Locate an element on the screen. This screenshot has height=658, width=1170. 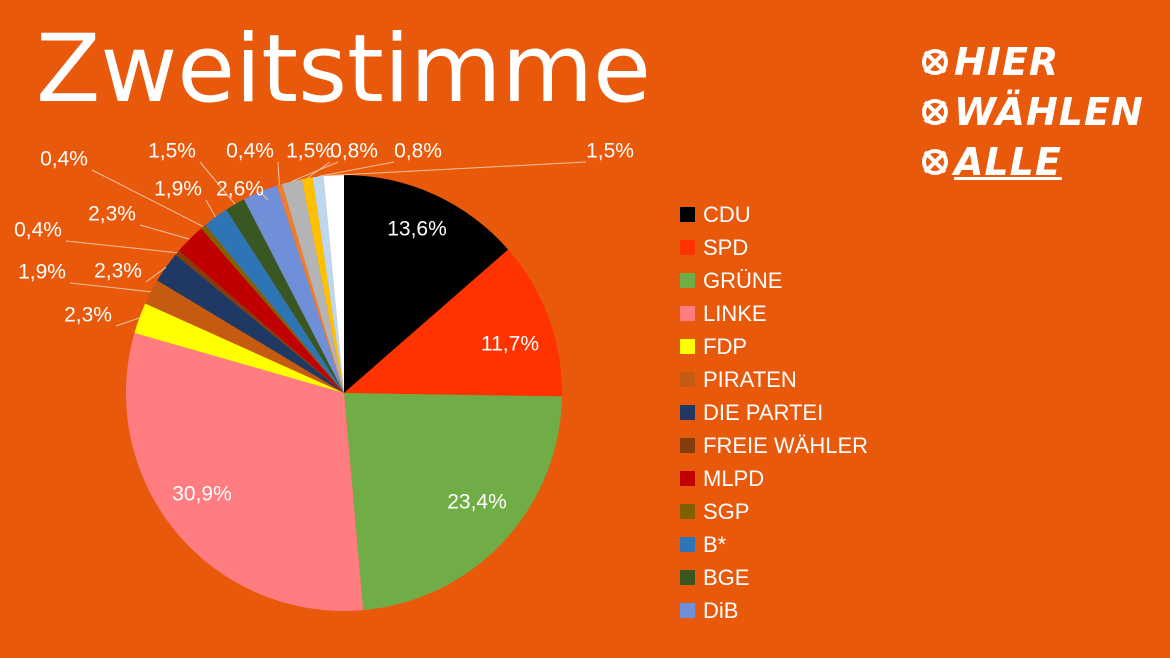
data-label-5: 1,9% is located at coordinates (42, 272).